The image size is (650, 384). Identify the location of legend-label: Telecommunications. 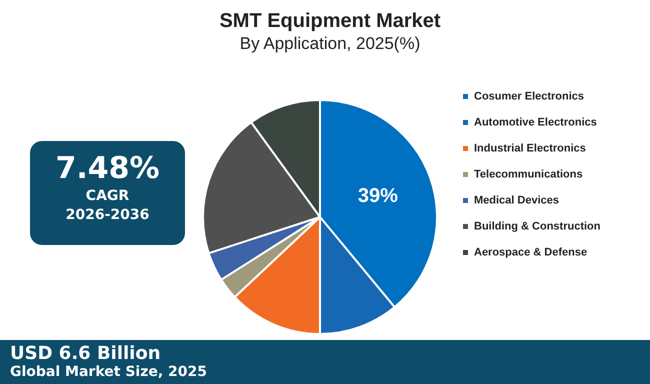
(528, 174).